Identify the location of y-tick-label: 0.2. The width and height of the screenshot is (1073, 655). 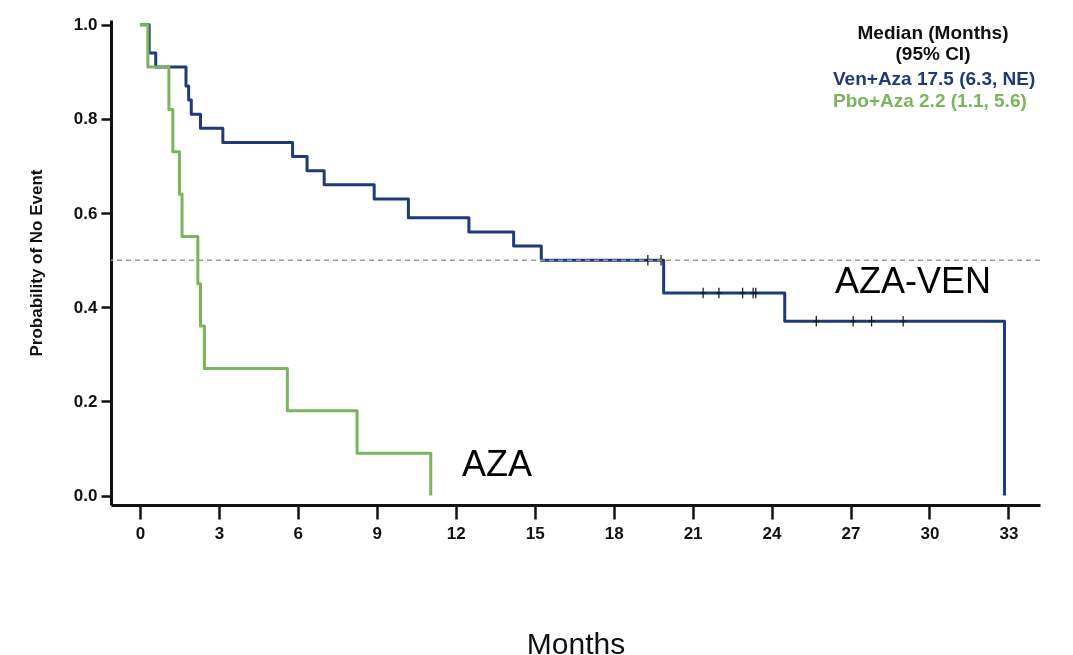
(85, 401).